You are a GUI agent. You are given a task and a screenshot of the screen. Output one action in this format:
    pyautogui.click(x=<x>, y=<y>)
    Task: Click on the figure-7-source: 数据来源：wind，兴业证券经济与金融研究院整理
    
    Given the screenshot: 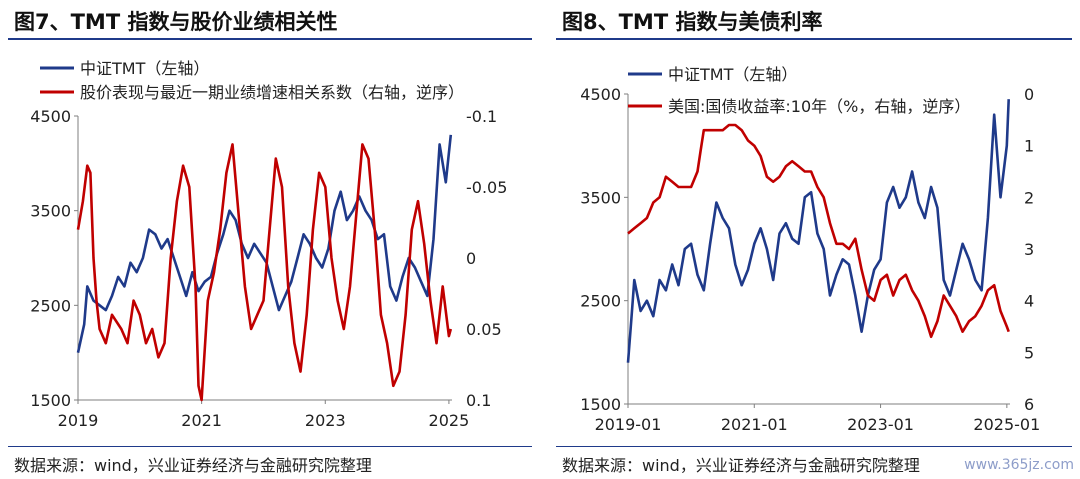 What is the action you would take?
    pyautogui.click(x=193, y=465)
    